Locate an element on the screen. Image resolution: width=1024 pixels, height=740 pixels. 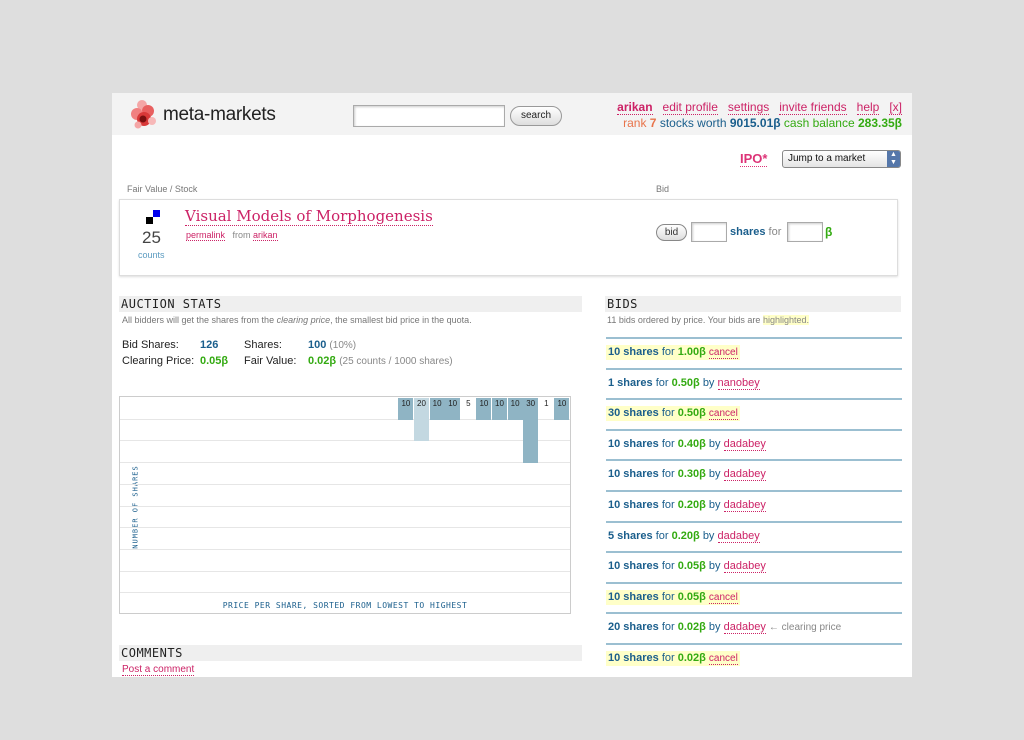
bid-row-content: 10 shares for 1.00β cancel is located at coordinates (673, 352).